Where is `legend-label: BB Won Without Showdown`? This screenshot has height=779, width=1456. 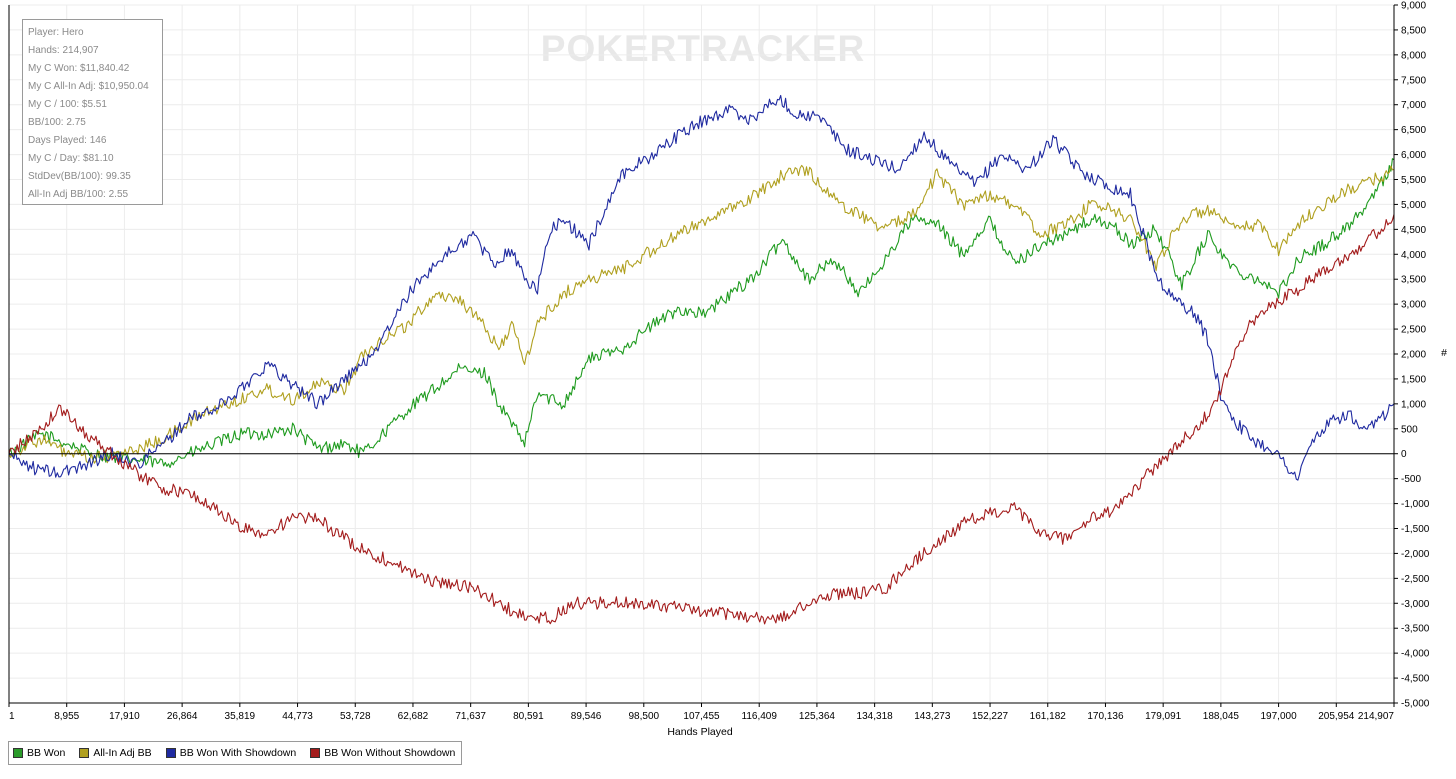 legend-label: BB Won Without Showdown is located at coordinates (390, 753).